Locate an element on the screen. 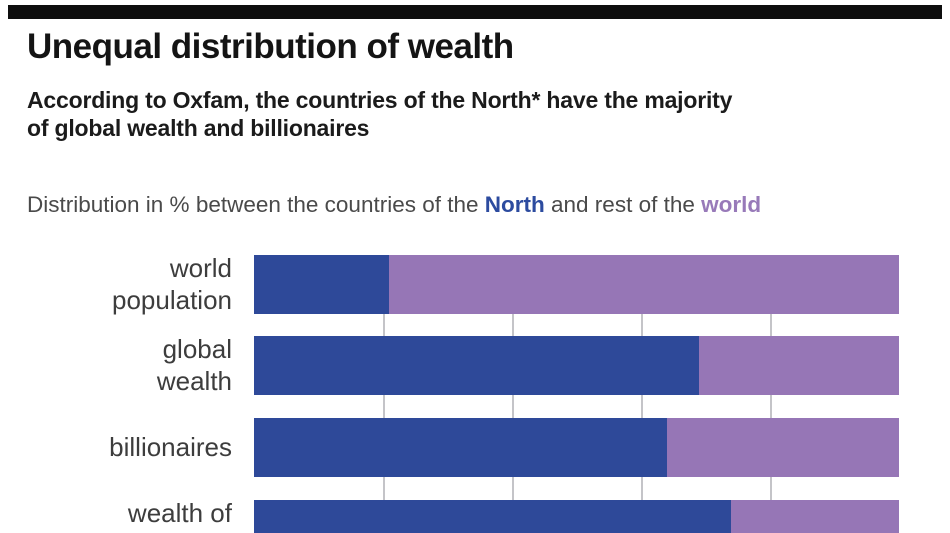 The height and width of the screenshot is (533, 950). row-label-line: wealth is located at coordinates (194, 381).